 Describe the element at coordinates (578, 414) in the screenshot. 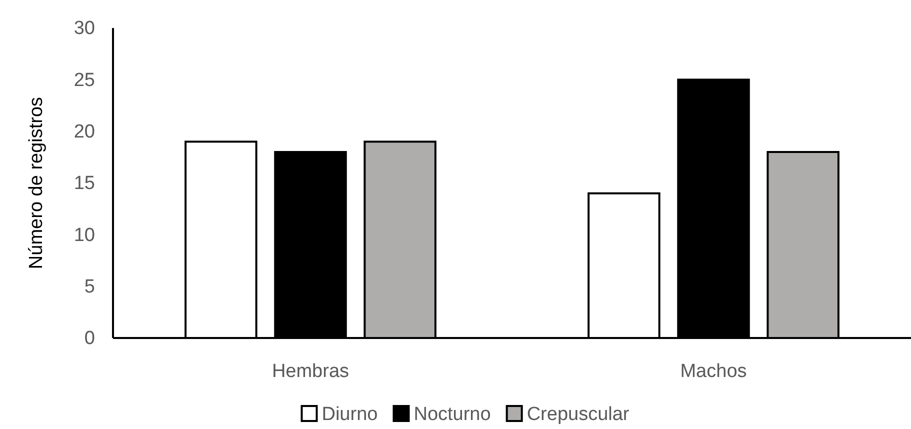

I see `legend-label: Crepuscular` at that location.